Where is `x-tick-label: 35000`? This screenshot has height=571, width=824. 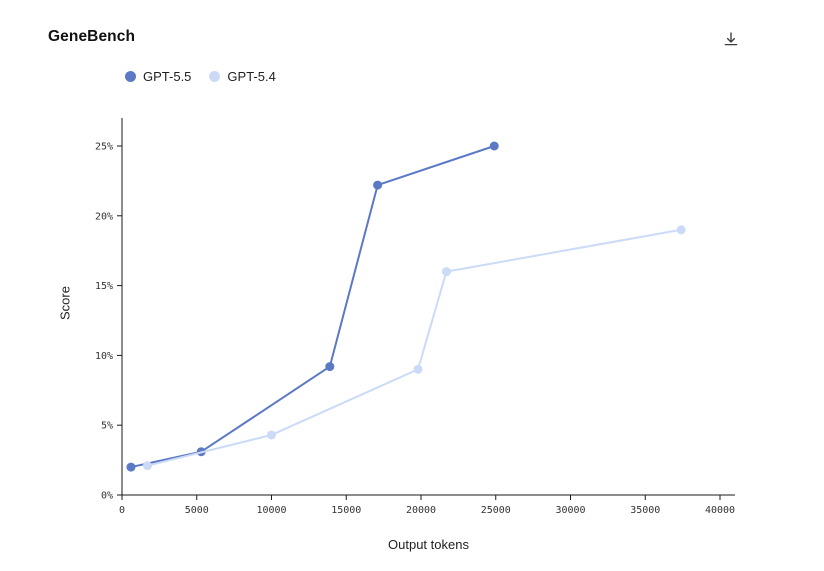
x-tick-label: 35000 is located at coordinates (645, 510).